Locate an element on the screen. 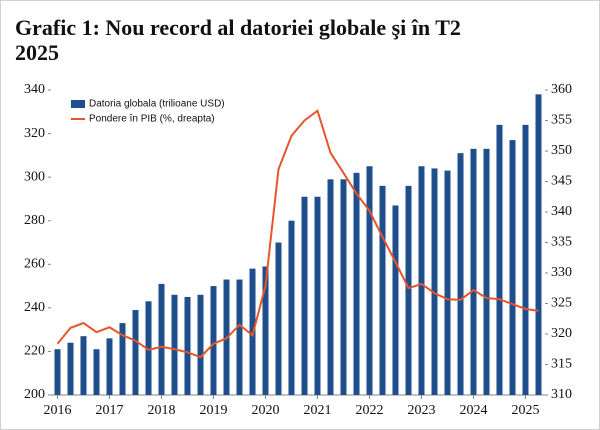 Image resolution: width=600 pixels, height=430 pixels. y2-tick-label: 335 is located at coordinates (561, 242).